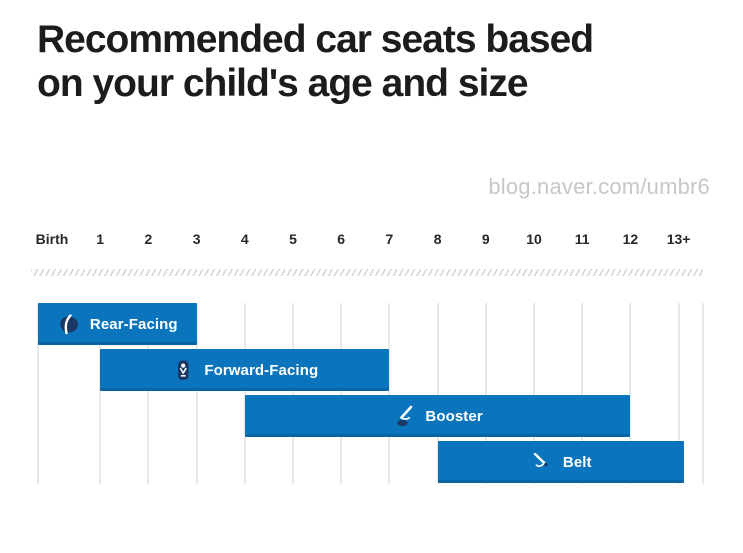 The image size is (743, 553). I want to click on bar-text: Belt, so click(577, 462).